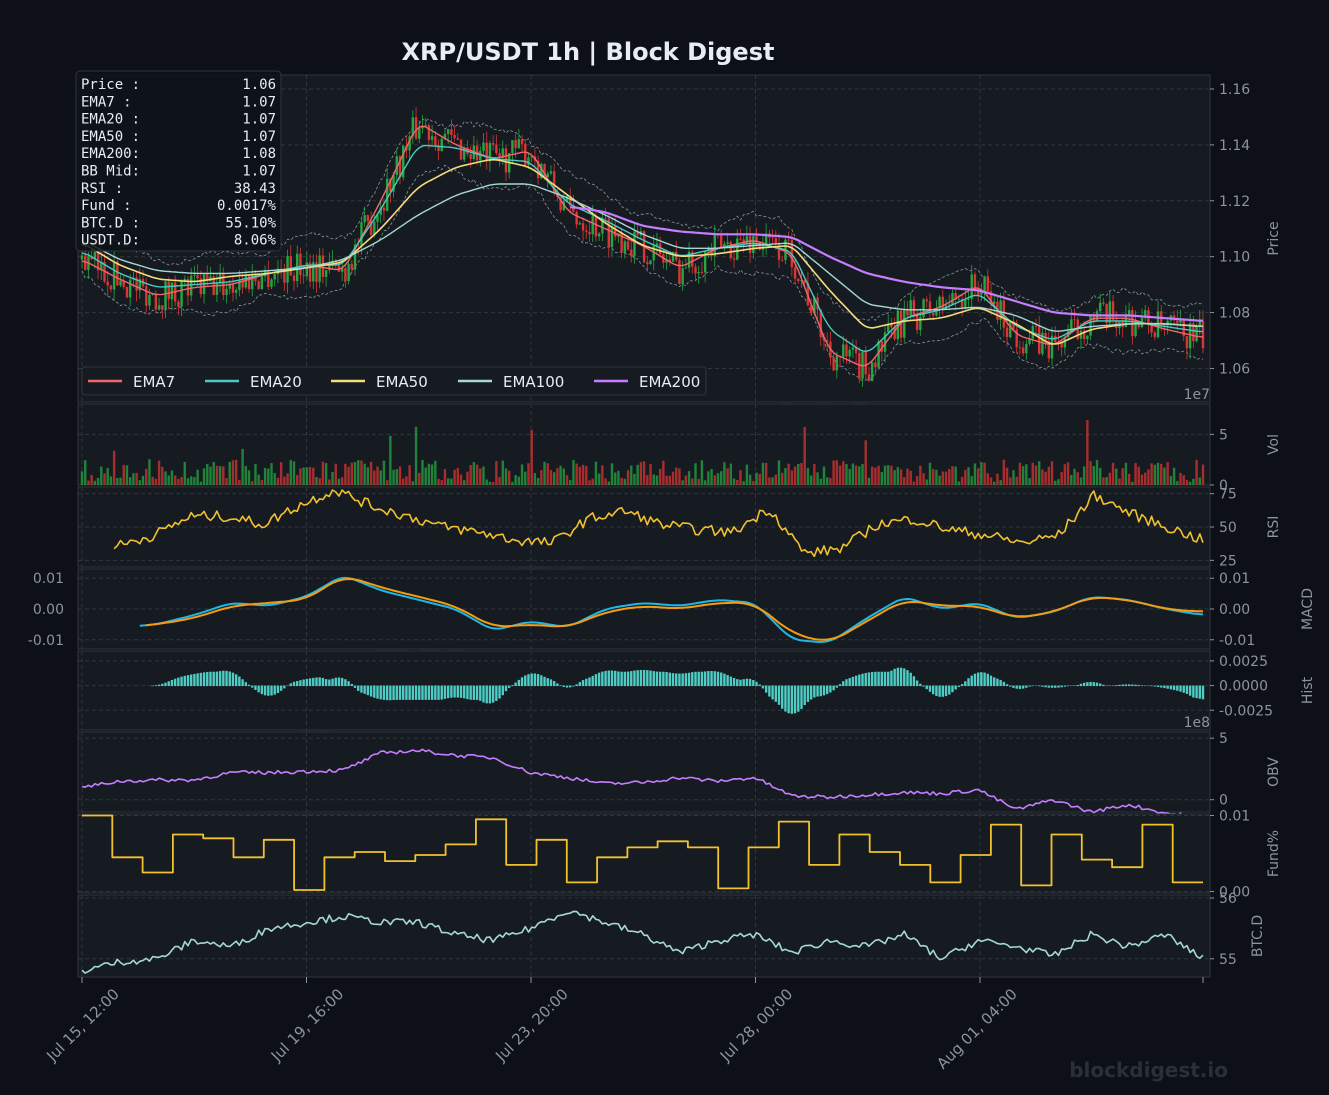 The image size is (1329, 1095). I want to click on rsi-panel, so click(644, 527).